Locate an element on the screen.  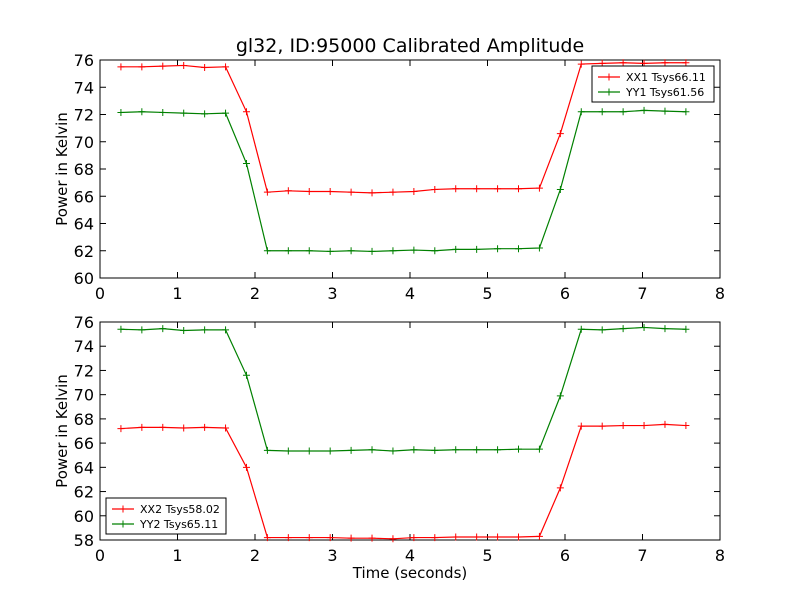
y-tick-label: 68 is located at coordinates (84, 169).